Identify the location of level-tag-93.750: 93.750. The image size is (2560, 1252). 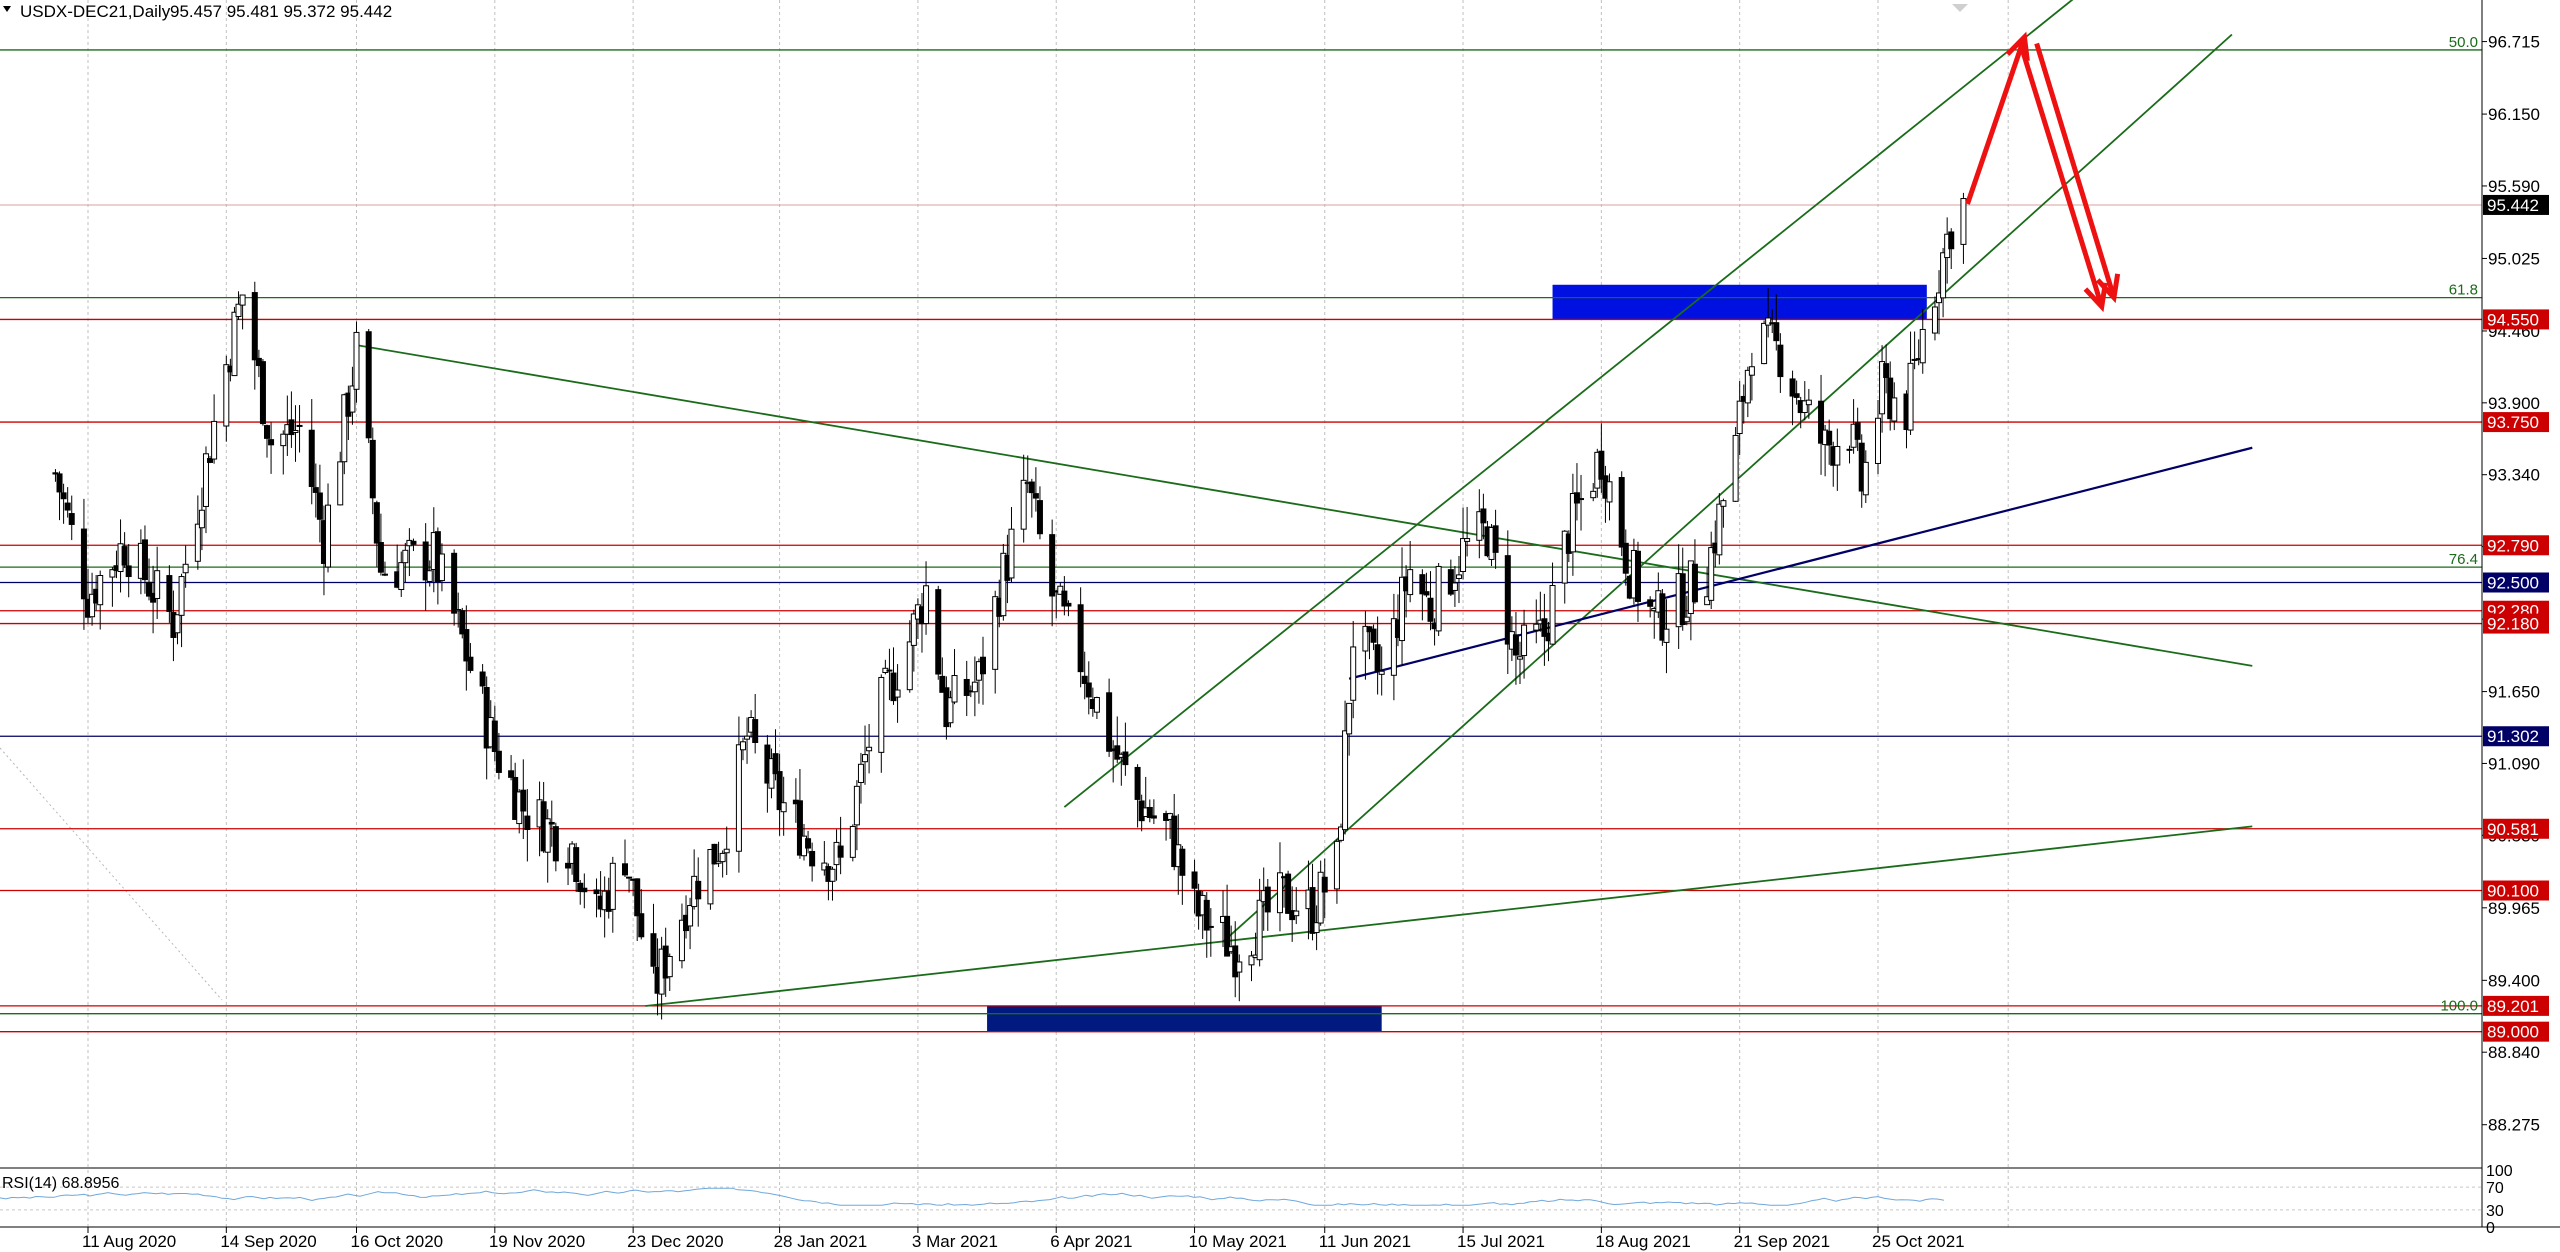
(2516, 422).